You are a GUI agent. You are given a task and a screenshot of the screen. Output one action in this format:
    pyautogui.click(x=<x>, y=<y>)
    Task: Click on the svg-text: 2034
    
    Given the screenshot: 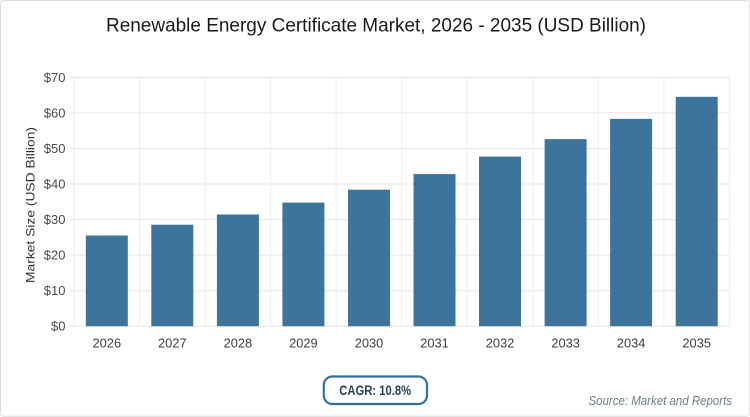 What is the action you would take?
    pyautogui.click(x=631, y=343)
    